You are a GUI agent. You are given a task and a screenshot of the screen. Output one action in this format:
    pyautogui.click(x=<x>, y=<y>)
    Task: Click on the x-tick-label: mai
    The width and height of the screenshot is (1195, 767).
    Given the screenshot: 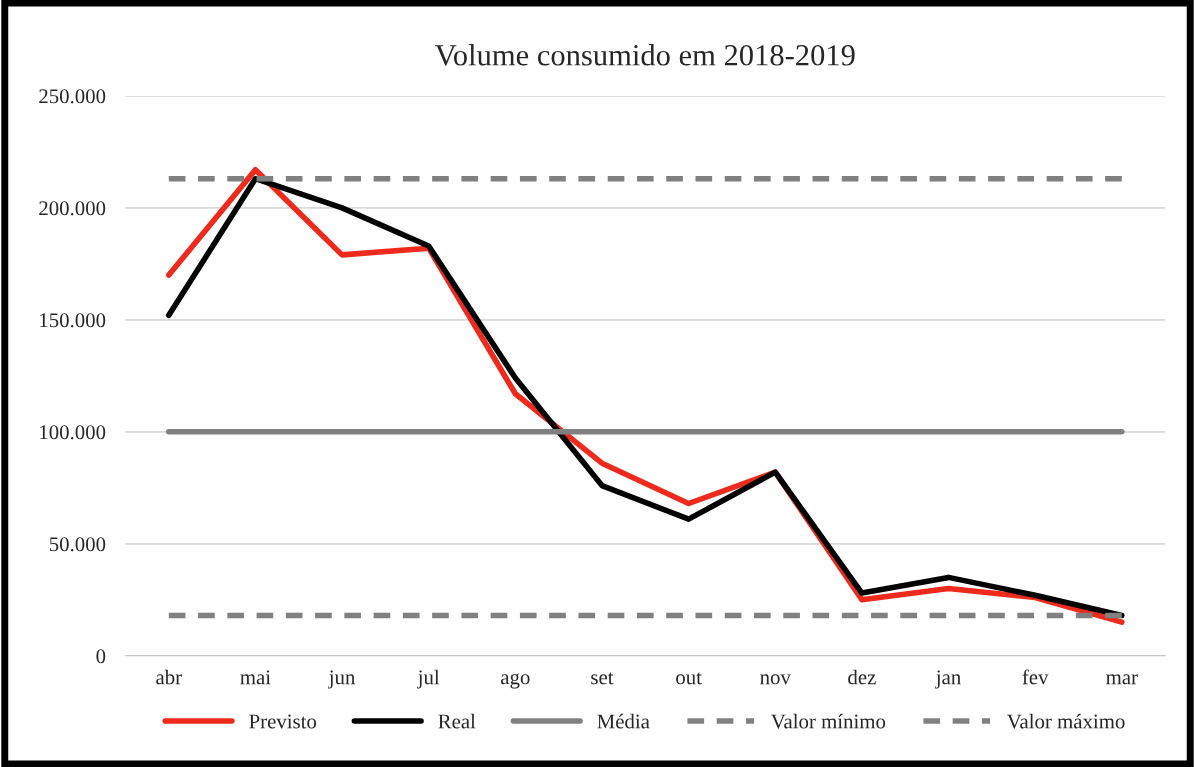 What is the action you would take?
    pyautogui.click(x=255, y=677)
    